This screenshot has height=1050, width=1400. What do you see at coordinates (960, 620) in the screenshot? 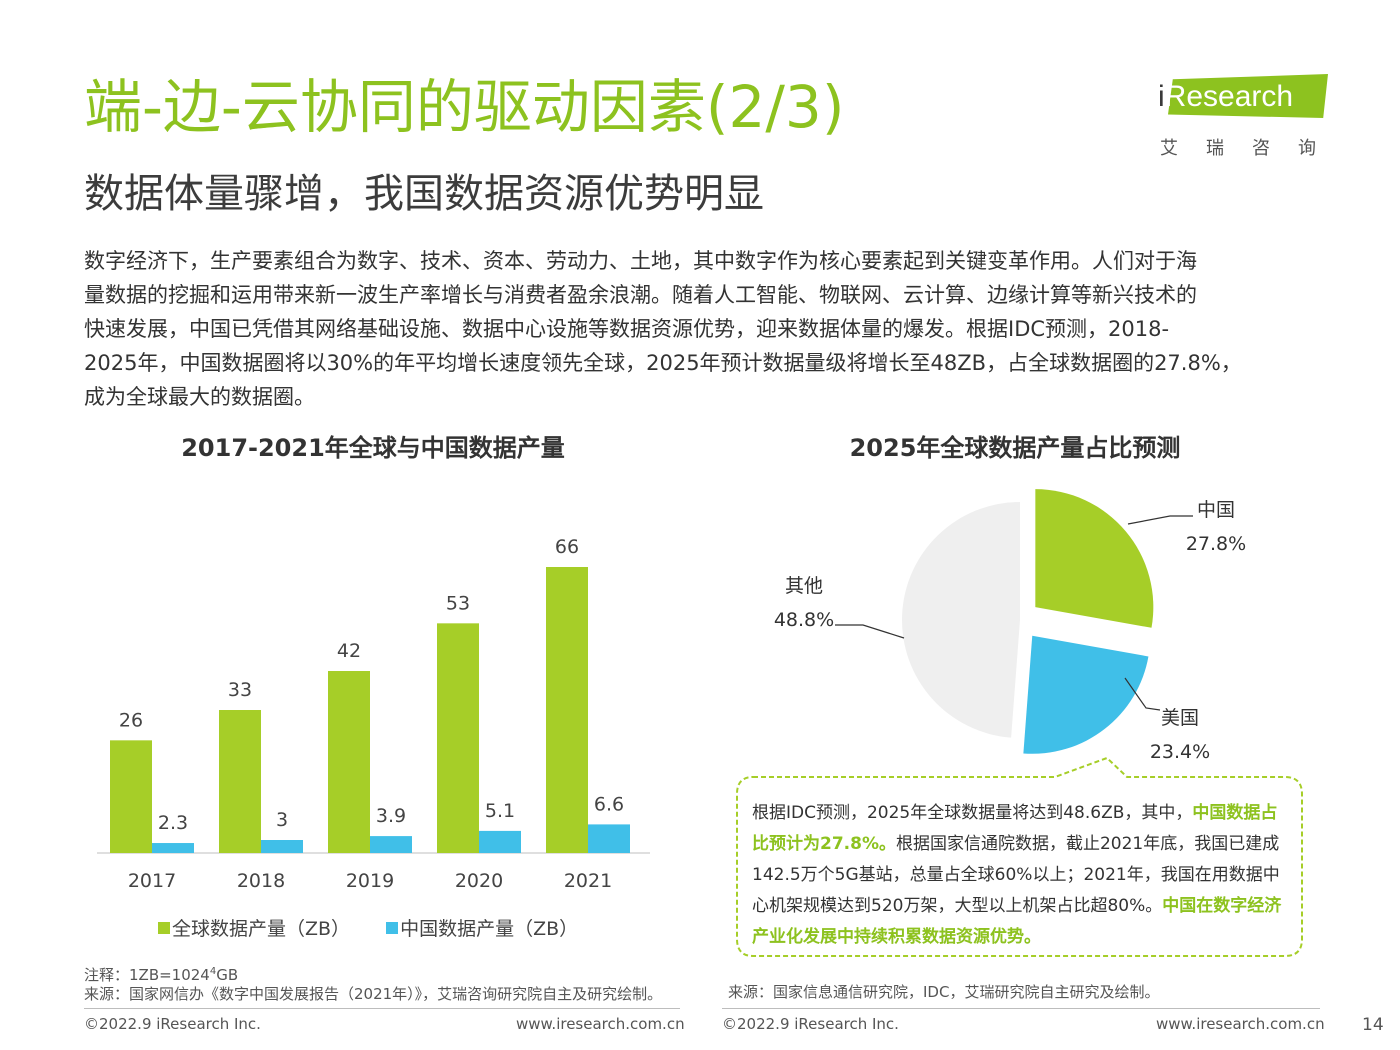
I see `pie-slice-其他` at bounding box center [960, 620].